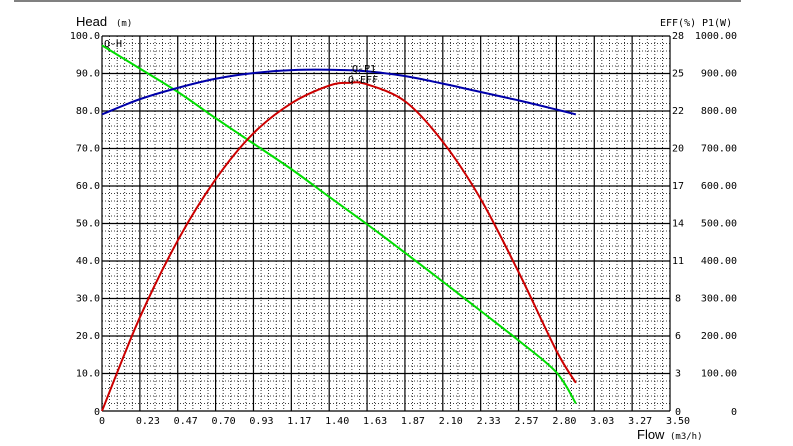 The image size is (793, 446). What do you see at coordinates (678, 74) in the screenshot?
I see `eff-tick-label: 25` at bounding box center [678, 74].